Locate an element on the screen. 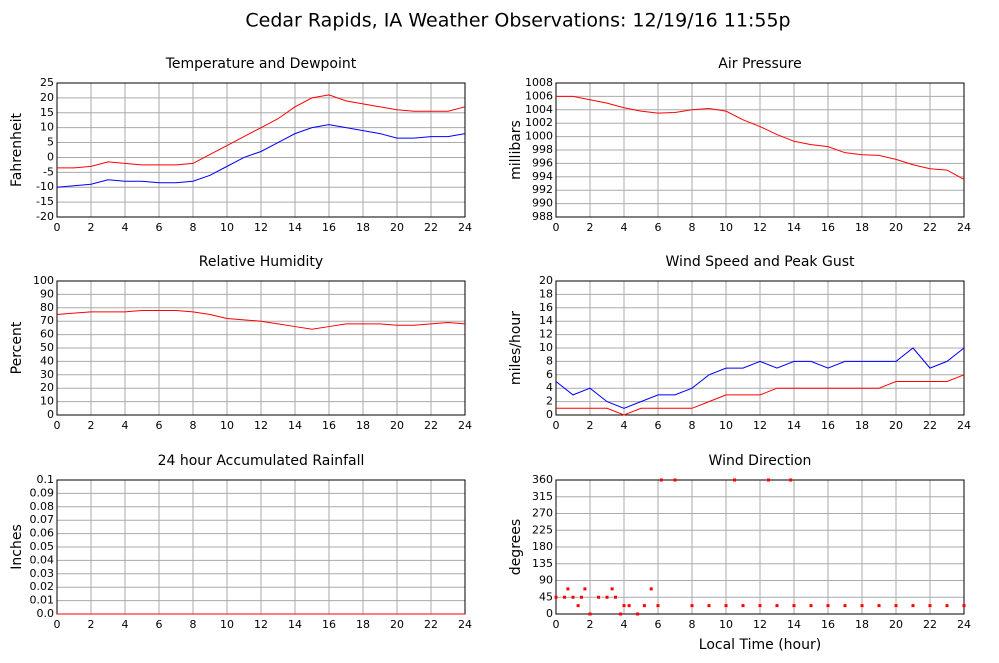 This screenshot has height=663, width=999. y-tick-label: 0.07 is located at coordinates (42, 519).